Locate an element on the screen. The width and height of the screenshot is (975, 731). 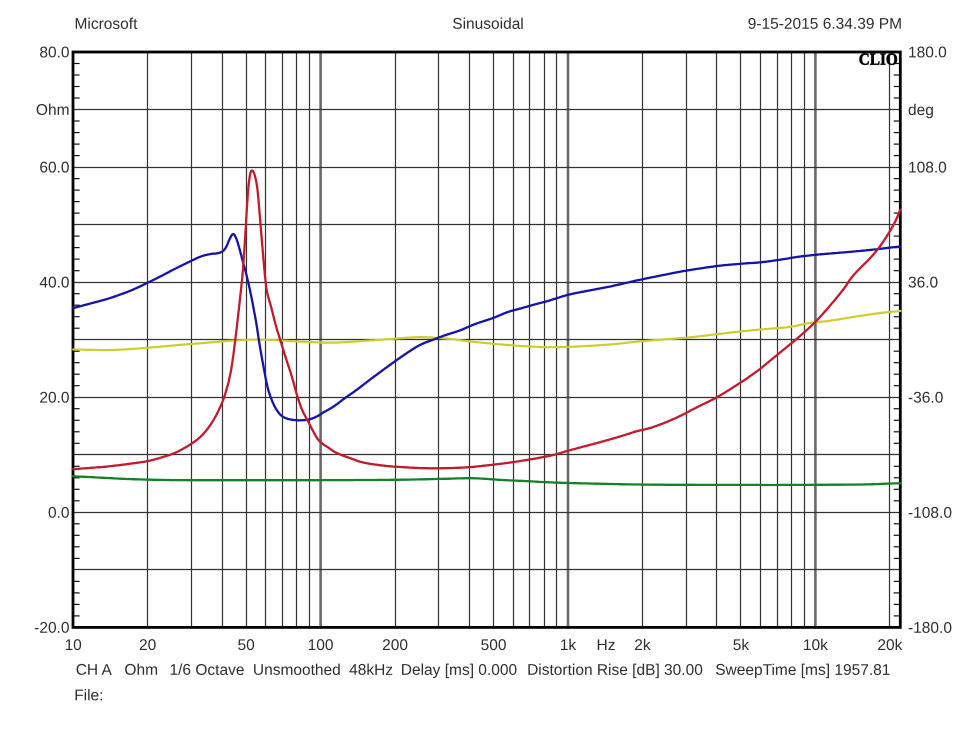
svg-text: 48kHz is located at coordinates (371, 670).